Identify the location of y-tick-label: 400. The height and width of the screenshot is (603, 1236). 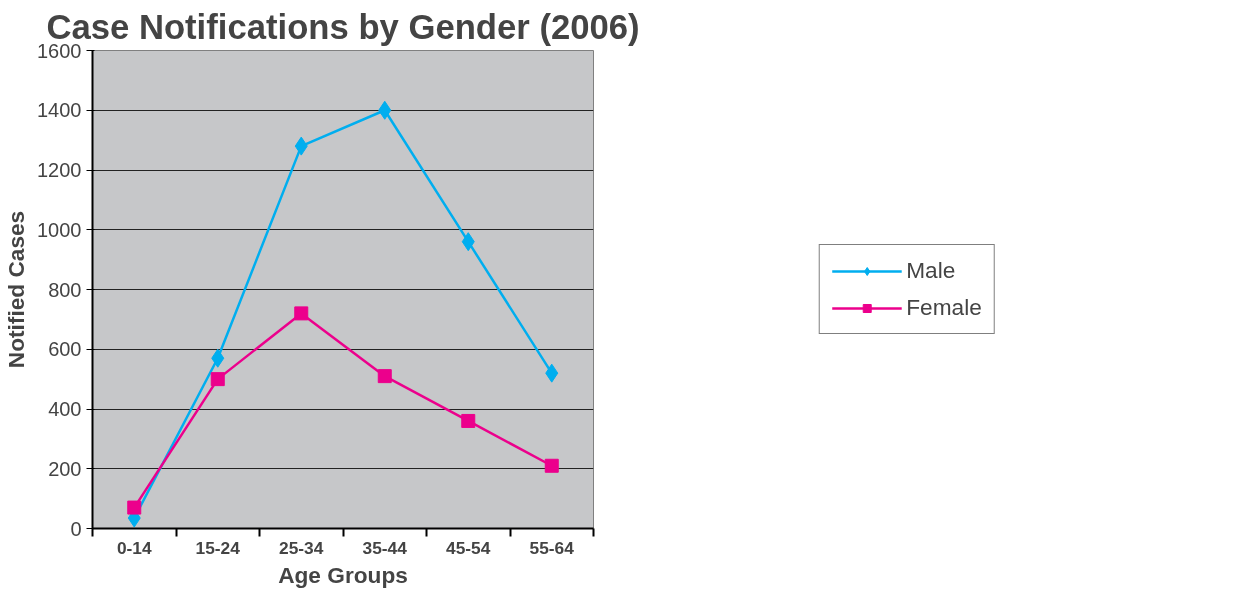
(65, 409).